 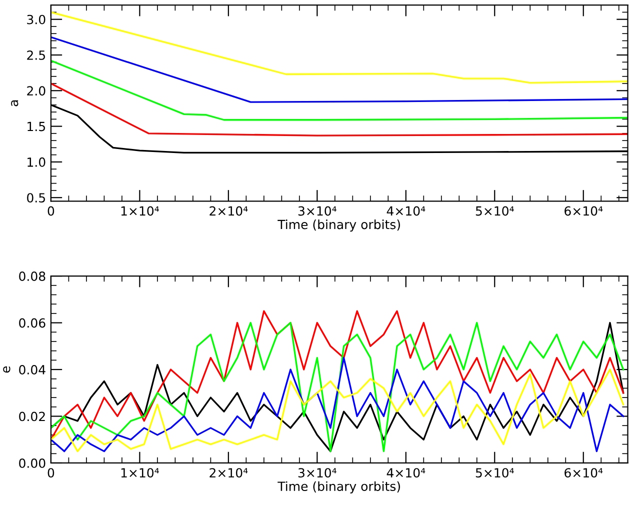 What do you see at coordinates (36, 91) in the screenshot?
I see `y-tick-label: 2.0` at bounding box center [36, 91].